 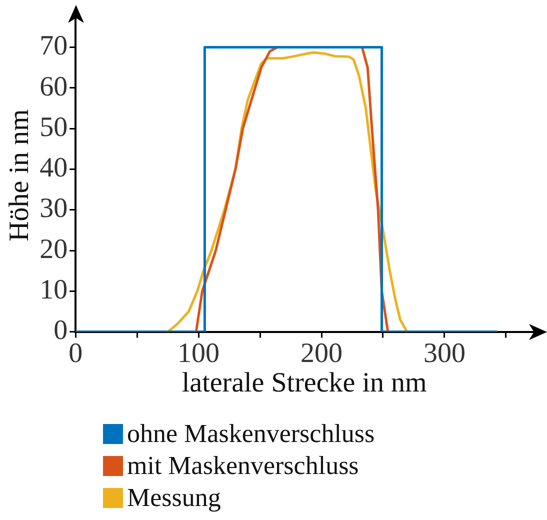 I want to click on y-tick-label: 20, so click(x=54, y=249).